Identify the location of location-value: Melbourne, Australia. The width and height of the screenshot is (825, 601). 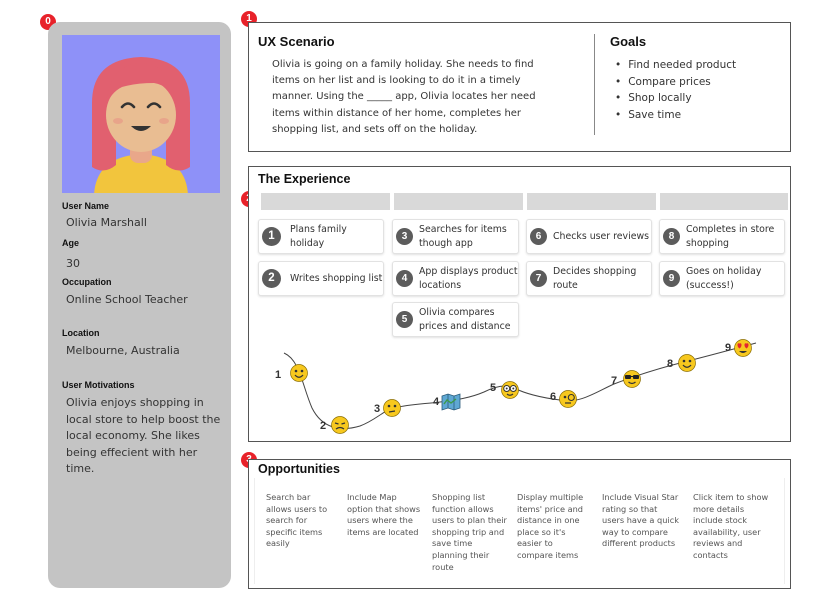
(123, 350).